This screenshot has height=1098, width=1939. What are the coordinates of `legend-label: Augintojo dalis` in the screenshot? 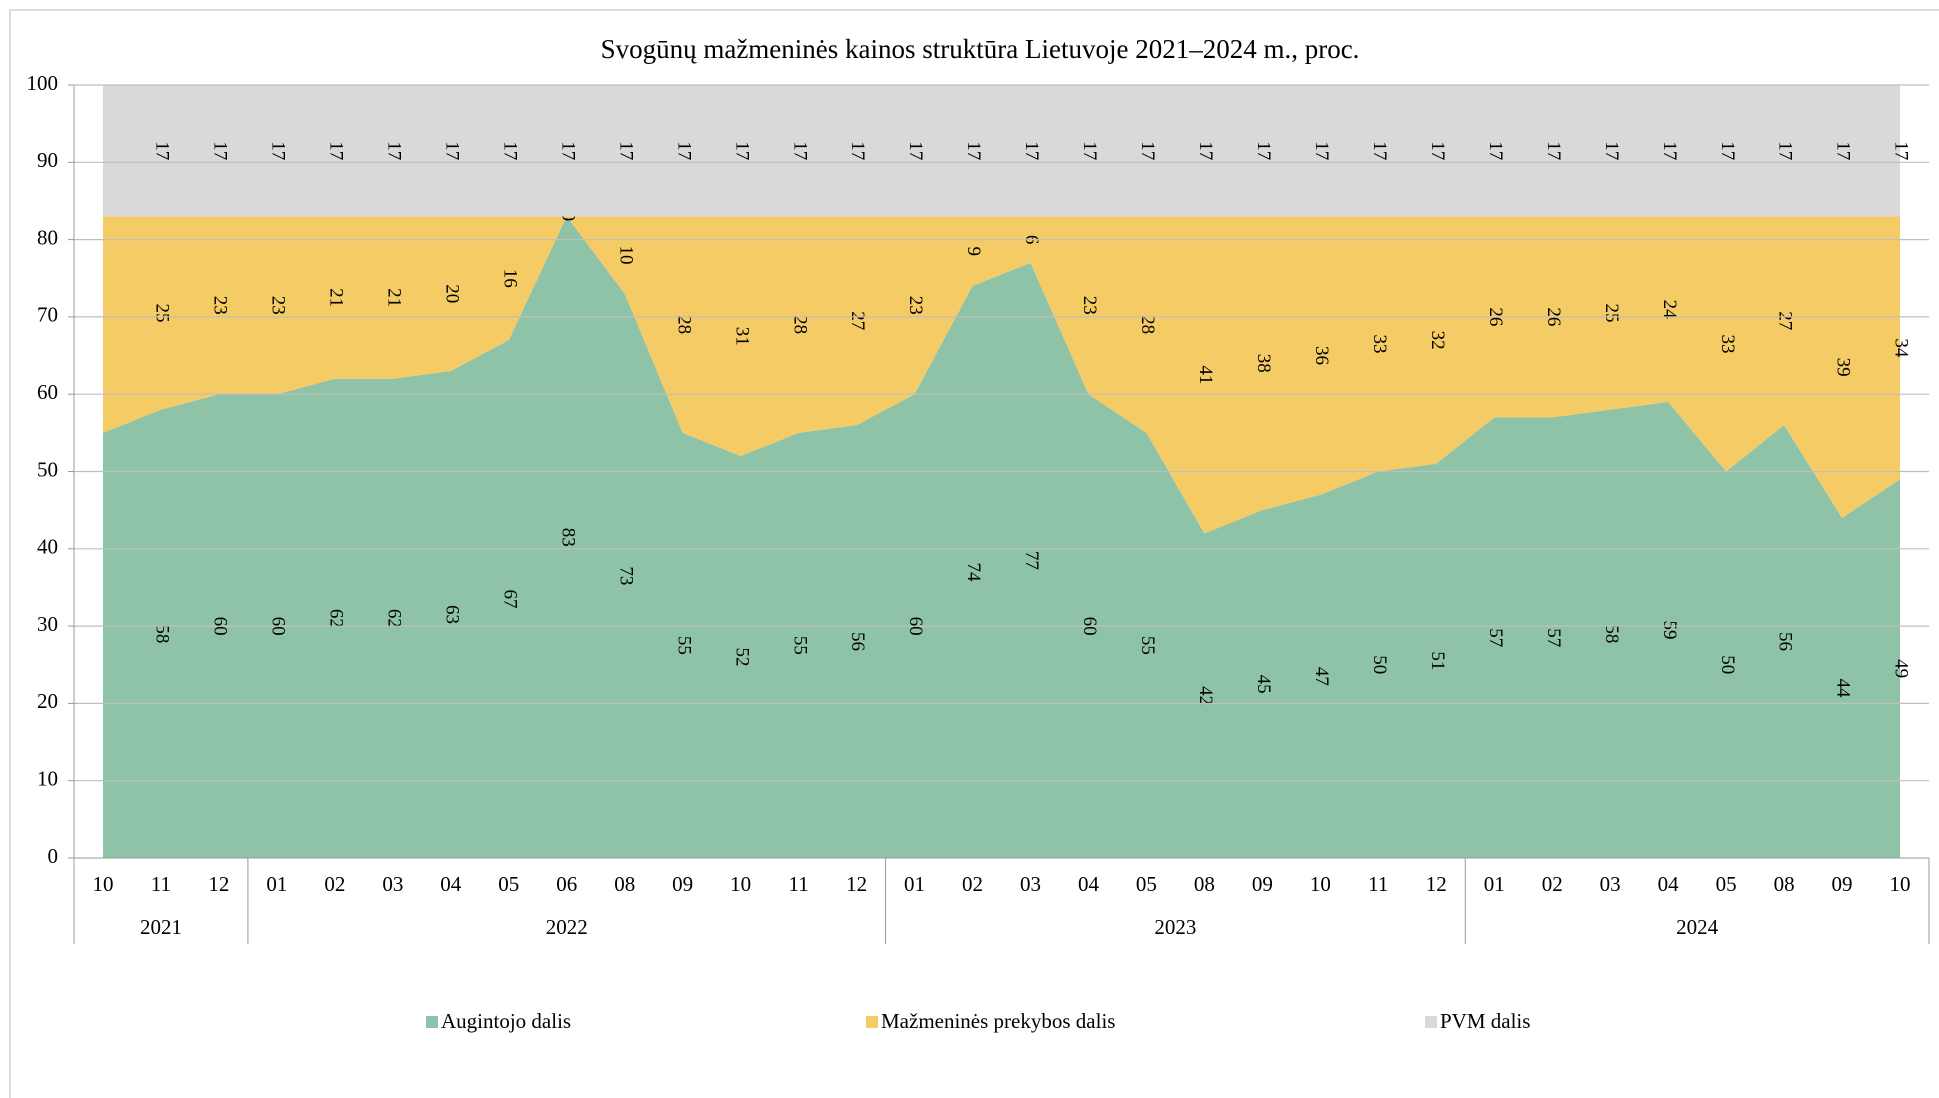 It's located at (506, 1021).